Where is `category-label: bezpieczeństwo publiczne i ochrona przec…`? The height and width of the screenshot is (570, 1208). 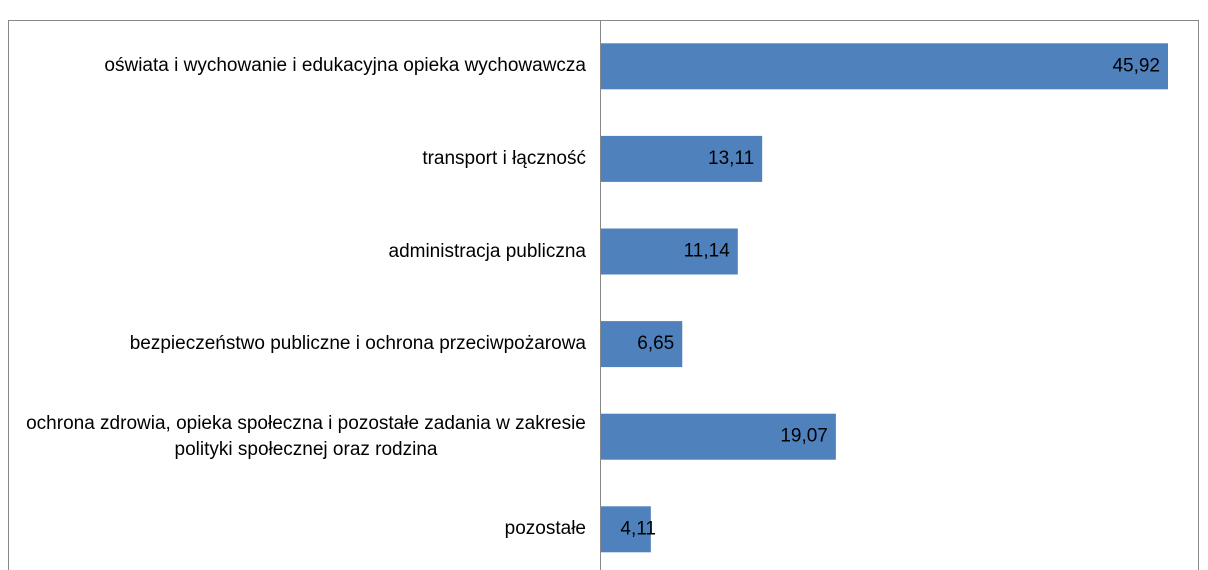
category-label: bezpieczeństwo publiczne i ochrona przec… is located at coordinates (357, 344).